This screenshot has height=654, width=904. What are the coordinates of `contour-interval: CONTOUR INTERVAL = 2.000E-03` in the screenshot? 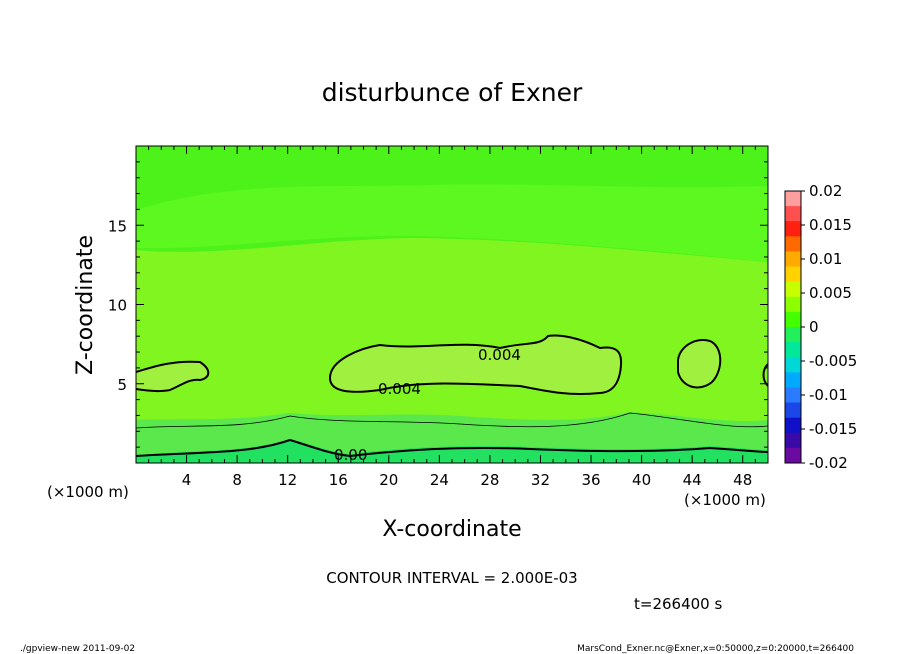 It's located at (451, 578).